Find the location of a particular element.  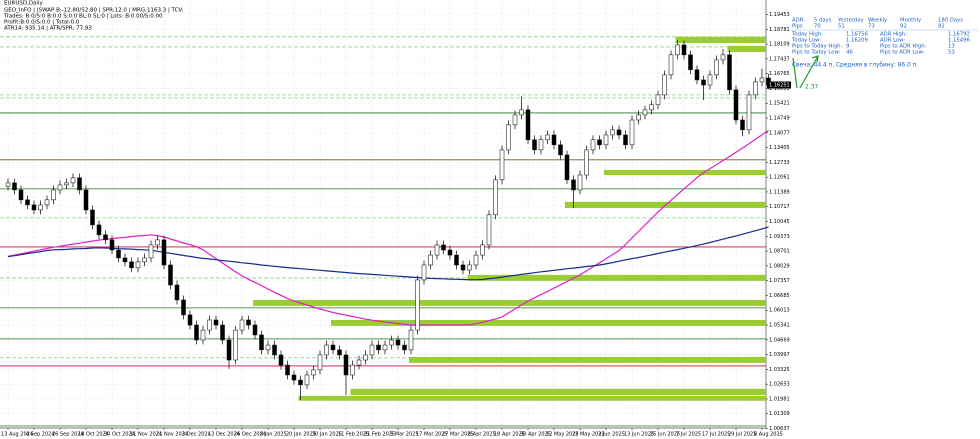

x-tick-label: 13 Dec 2024 is located at coordinates (224, 435).